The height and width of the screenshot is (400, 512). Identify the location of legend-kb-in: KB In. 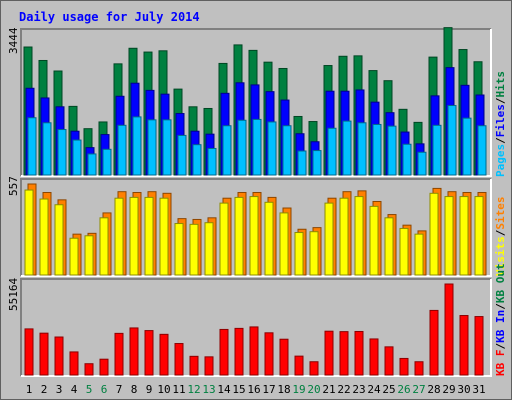
(500, 326).